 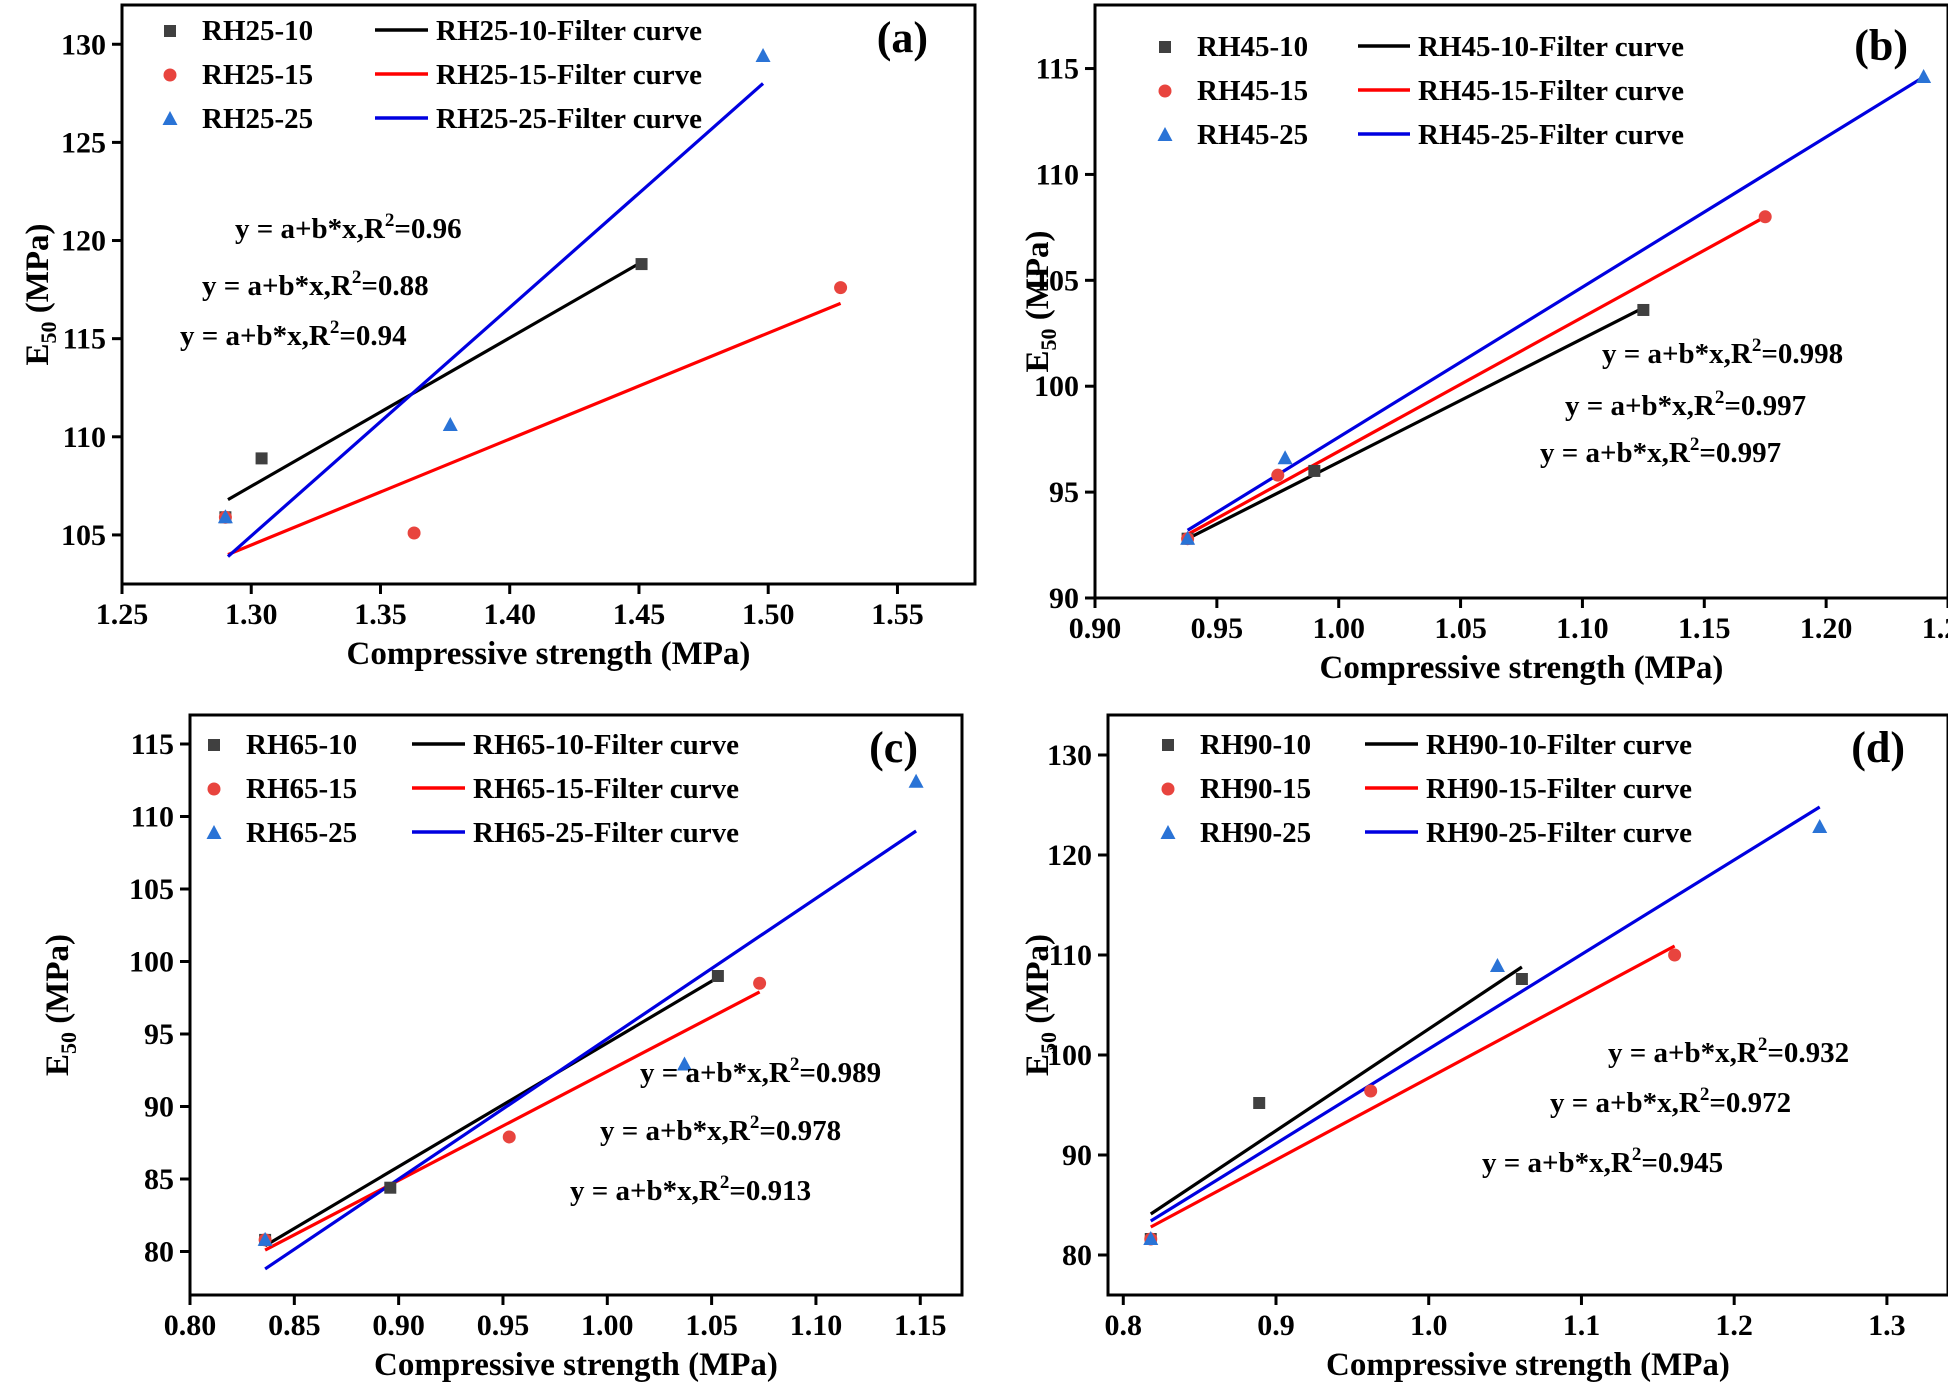 I want to click on legend-label: RH90-10, so click(x=1255, y=745).